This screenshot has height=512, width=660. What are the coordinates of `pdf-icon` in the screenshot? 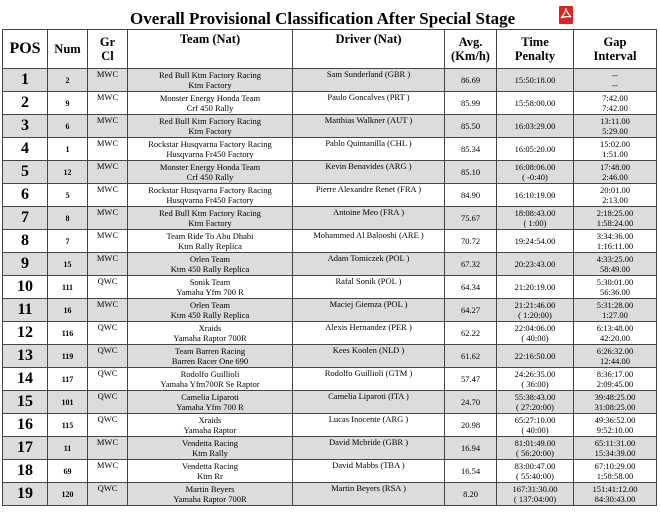 It's located at (566, 15).